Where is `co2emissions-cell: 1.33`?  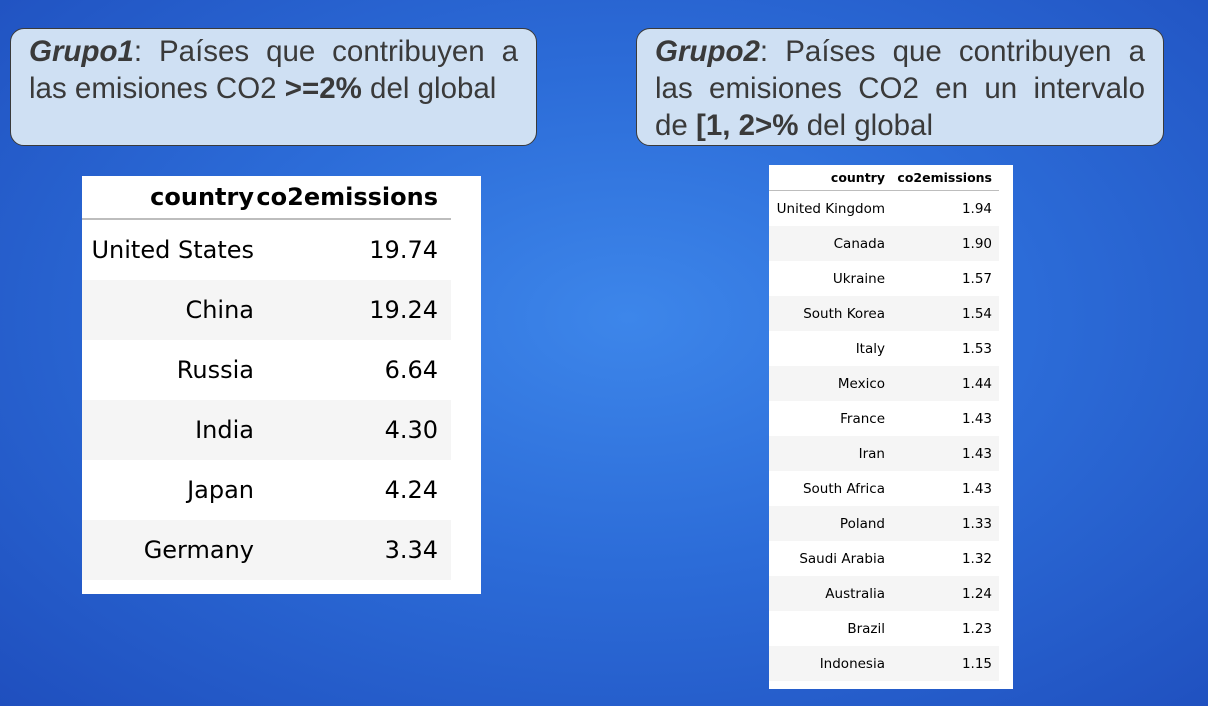 co2emissions-cell: 1.33 is located at coordinates (942, 523).